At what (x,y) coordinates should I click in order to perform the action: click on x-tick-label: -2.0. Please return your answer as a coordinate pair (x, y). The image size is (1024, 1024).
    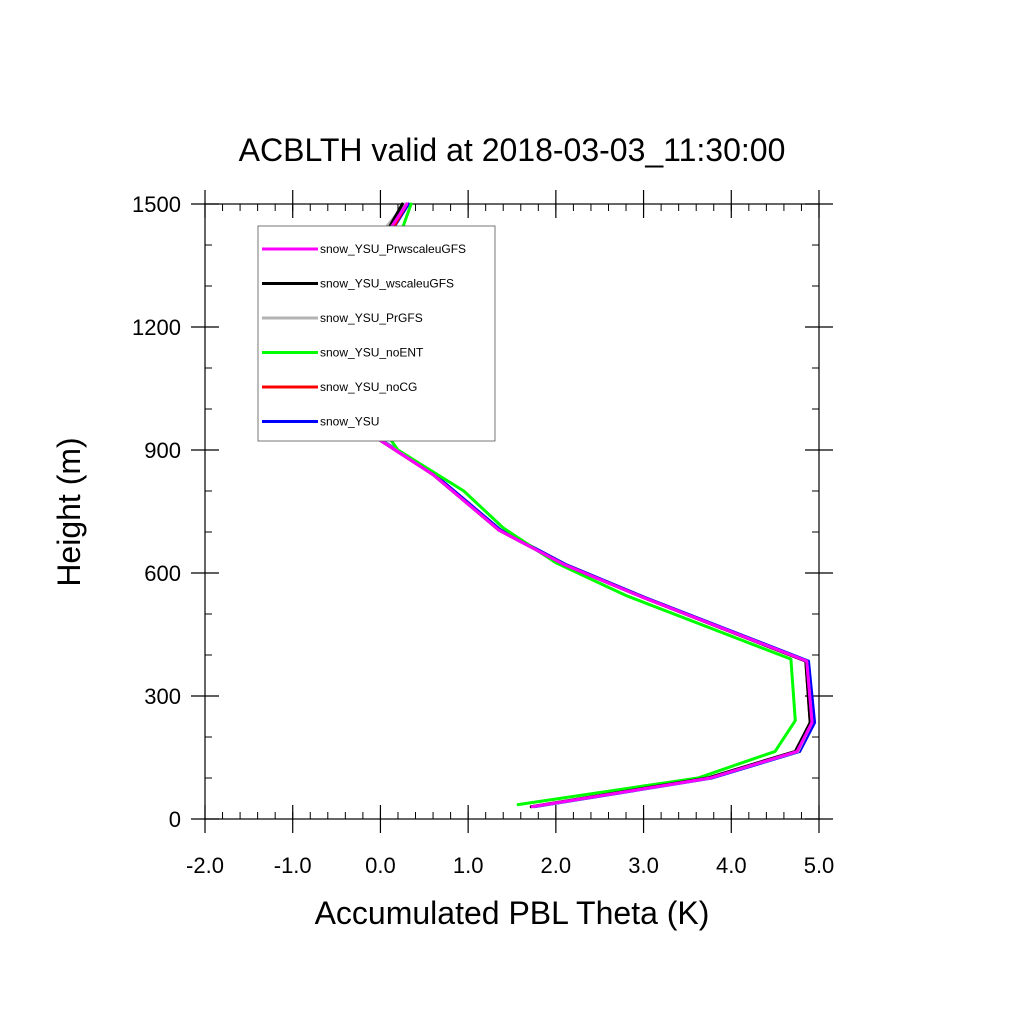
    Looking at the image, I should click on (205, 865).